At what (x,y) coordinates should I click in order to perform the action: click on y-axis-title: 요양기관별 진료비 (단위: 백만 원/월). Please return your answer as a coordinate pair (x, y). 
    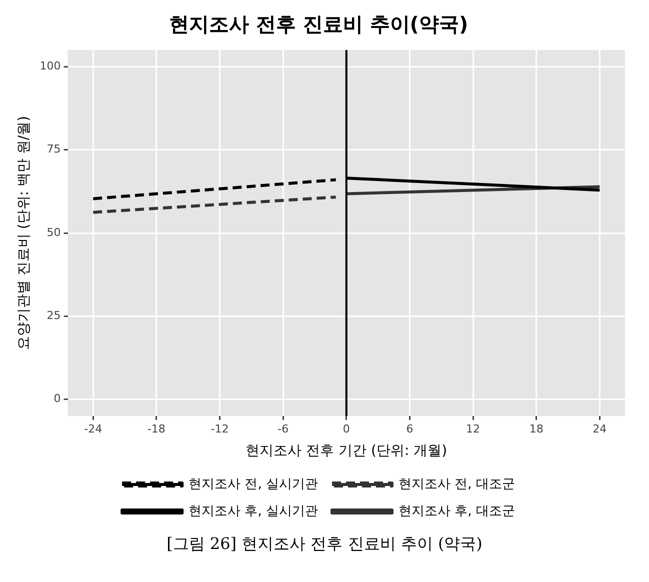
    Looking at the image, I should click on (24, 233).